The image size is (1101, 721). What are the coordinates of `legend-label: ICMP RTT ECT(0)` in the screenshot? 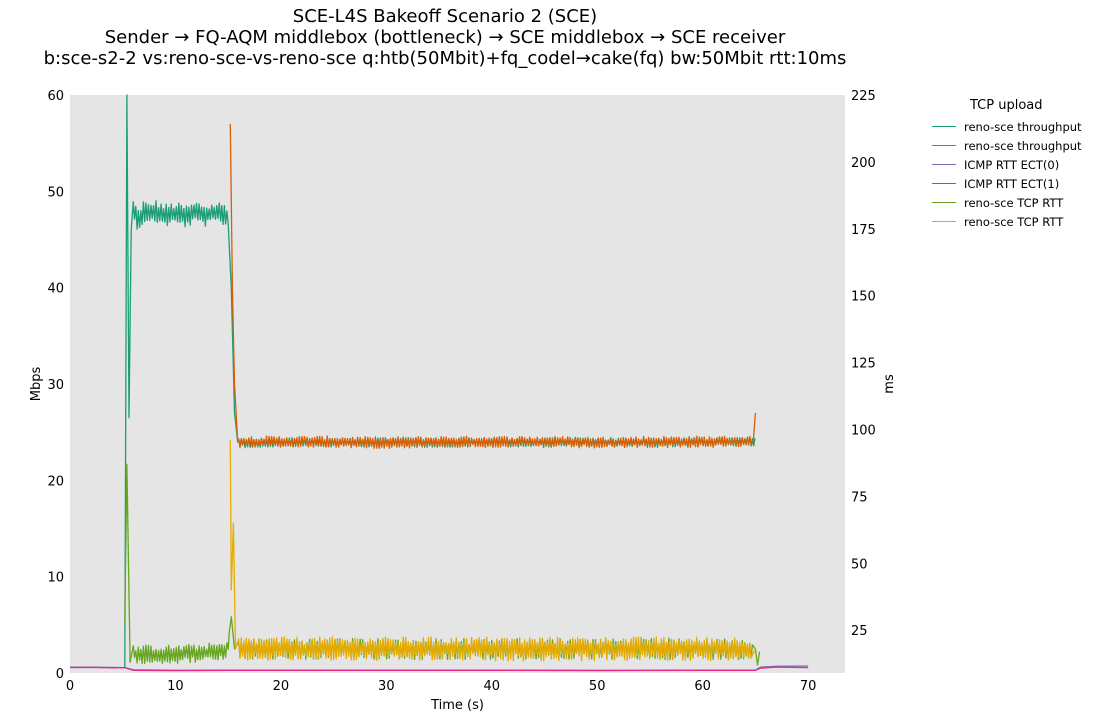 It's located at (1012, 164).